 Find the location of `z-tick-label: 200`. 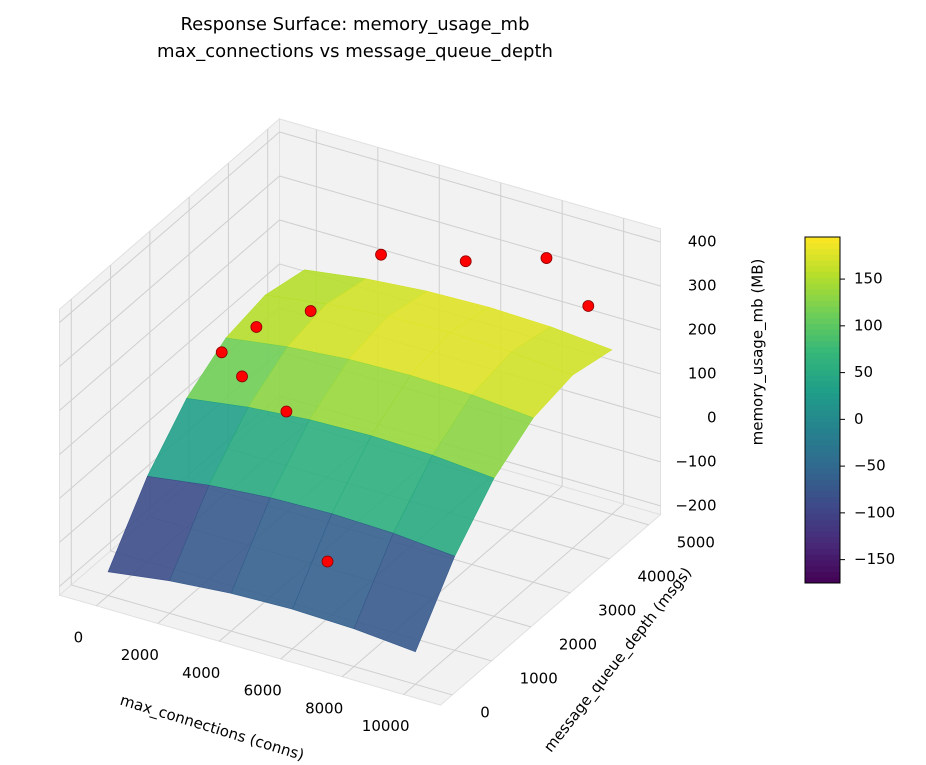

z-tick-label: 200 is located at coordinates (702, 329).